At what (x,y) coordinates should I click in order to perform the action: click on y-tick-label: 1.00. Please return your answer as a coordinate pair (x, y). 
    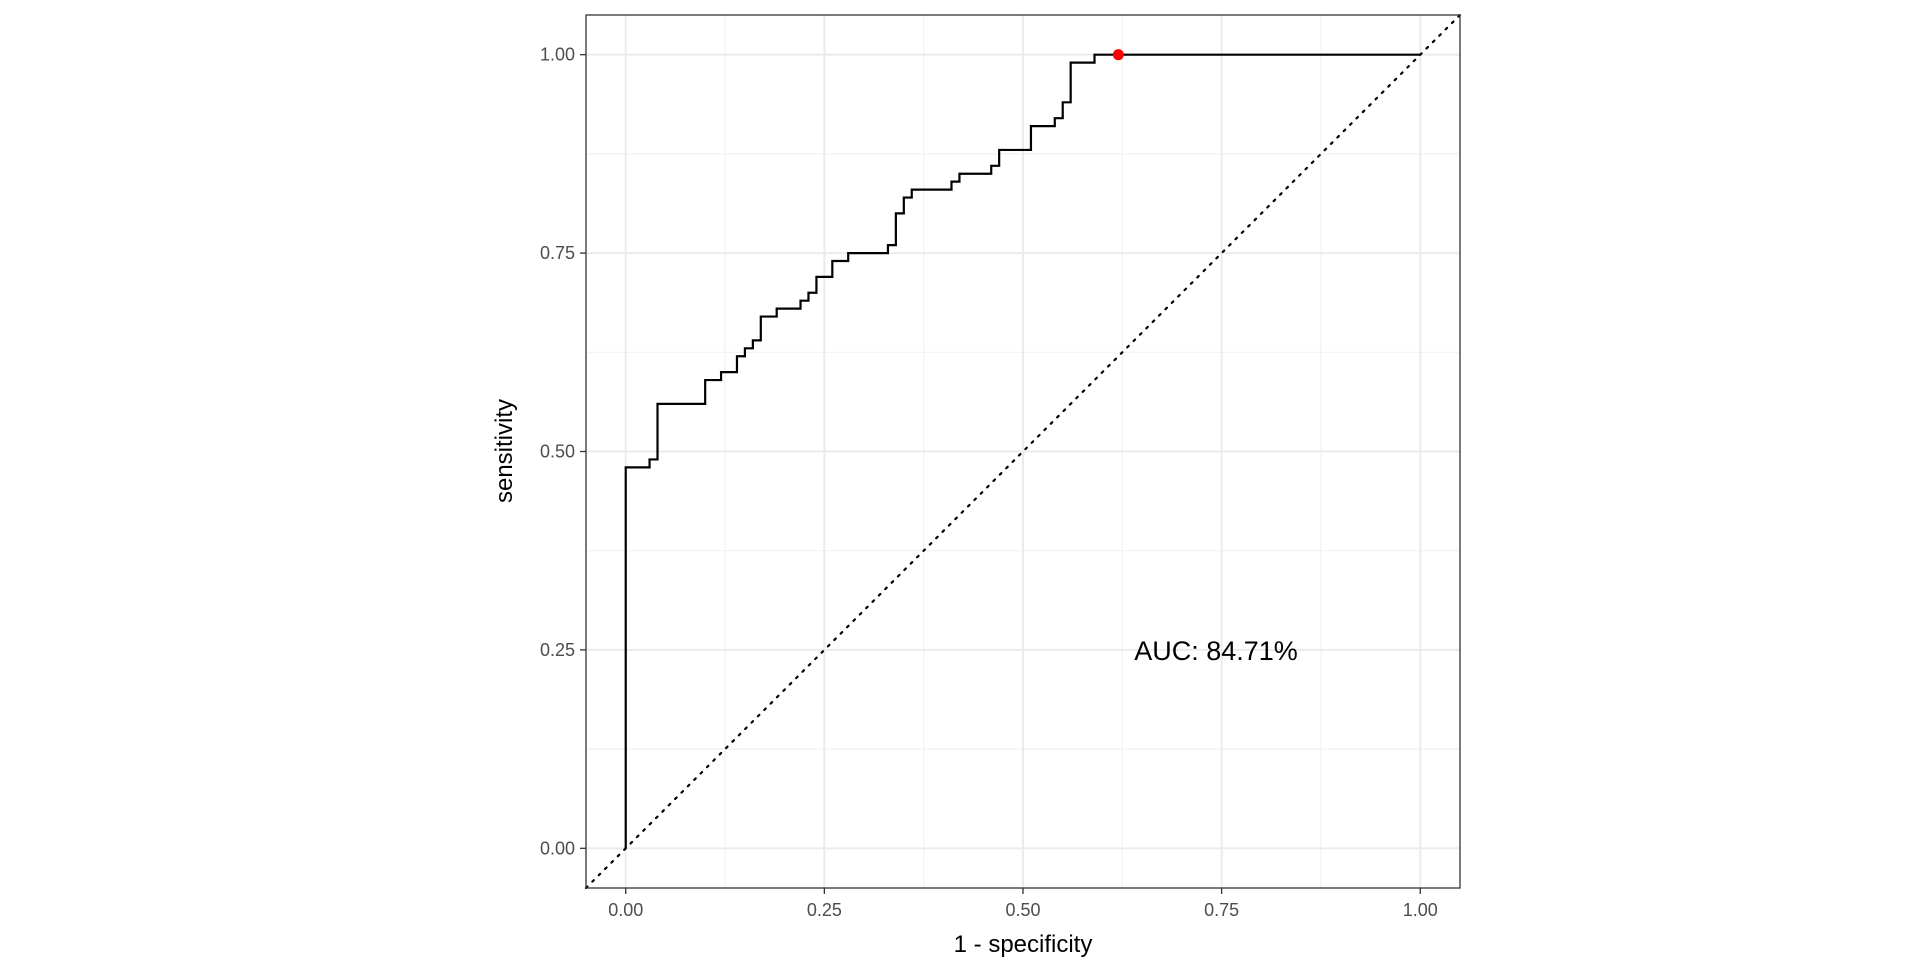
    Looking at the image, I should click on (557, 55).